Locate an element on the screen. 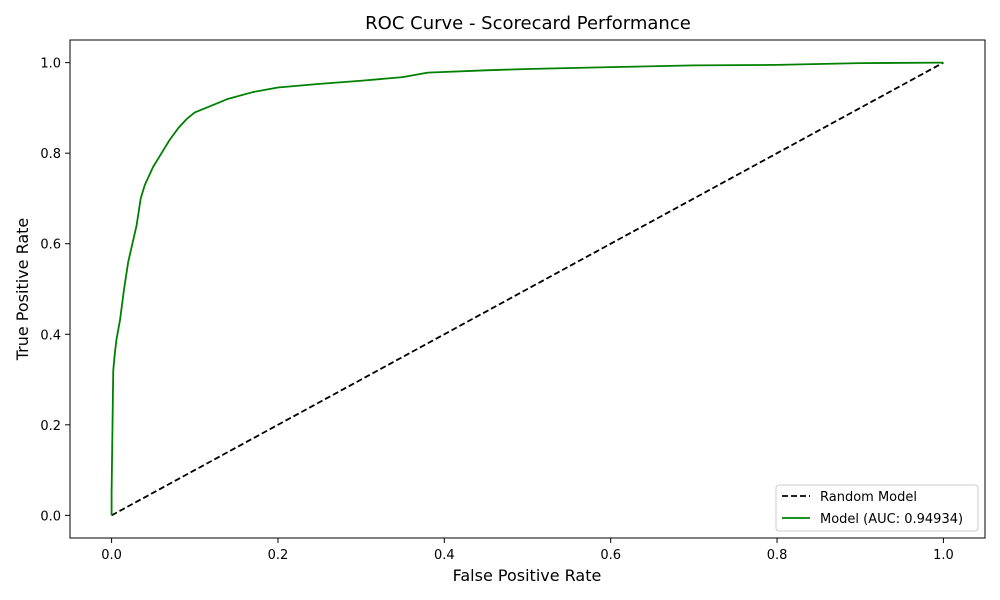 Image resolution: width=1000 pixels, height=600 pixels. legend: Random Model Model (AUC: 0.94934) is located at coordinates (877, 508).